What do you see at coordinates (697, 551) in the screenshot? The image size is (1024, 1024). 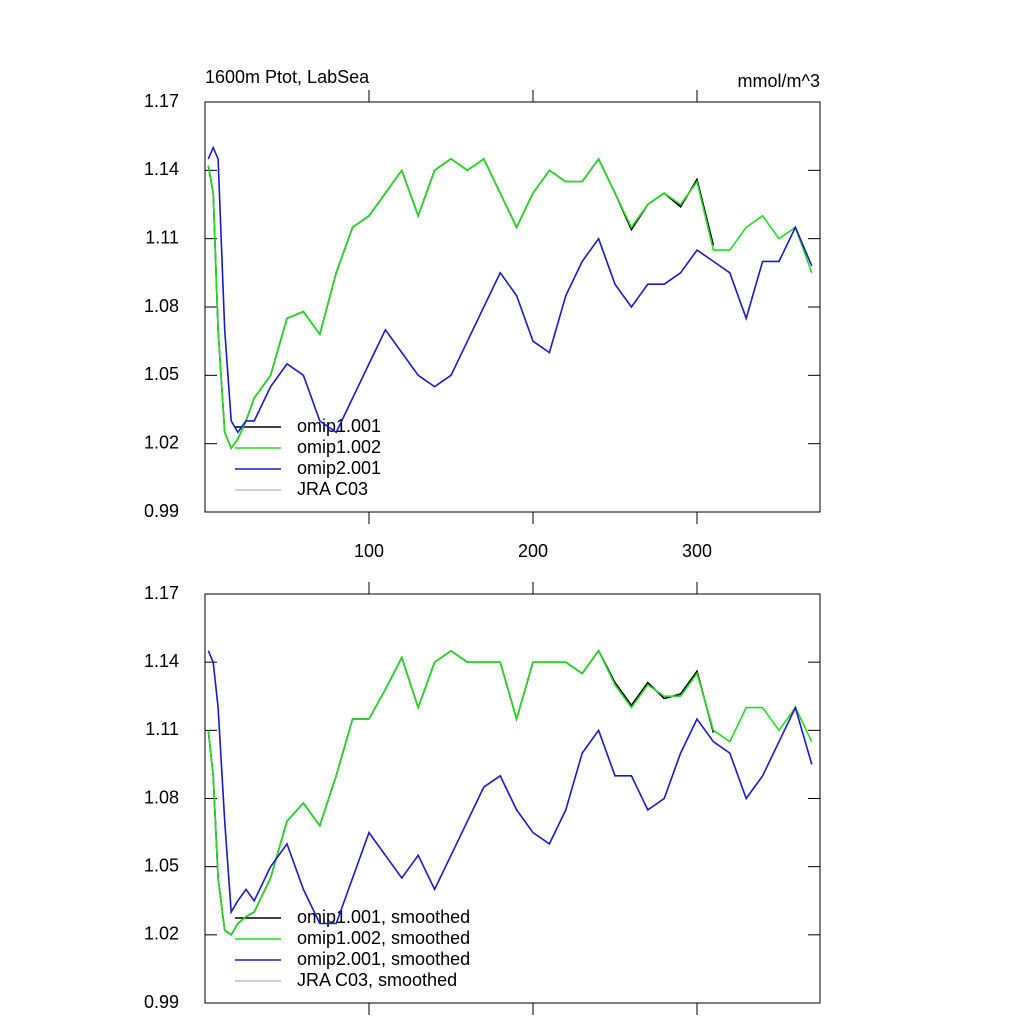 I see `x-tick-label: 300` at bounding box center [697, 551].